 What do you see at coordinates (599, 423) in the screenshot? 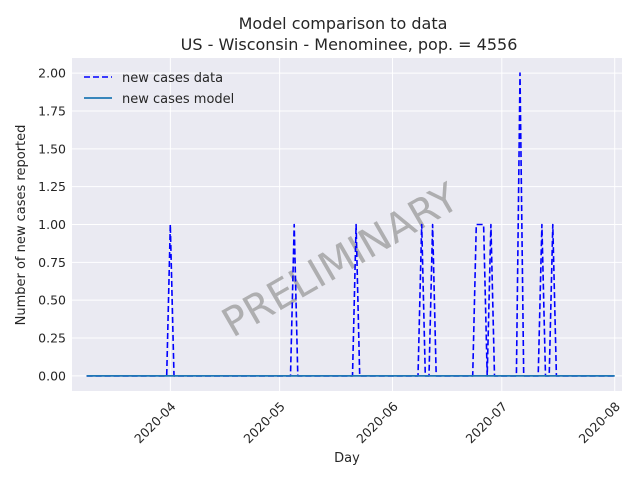
I see `x-tick-label: 2020-08` at bounding box center [599, 423].